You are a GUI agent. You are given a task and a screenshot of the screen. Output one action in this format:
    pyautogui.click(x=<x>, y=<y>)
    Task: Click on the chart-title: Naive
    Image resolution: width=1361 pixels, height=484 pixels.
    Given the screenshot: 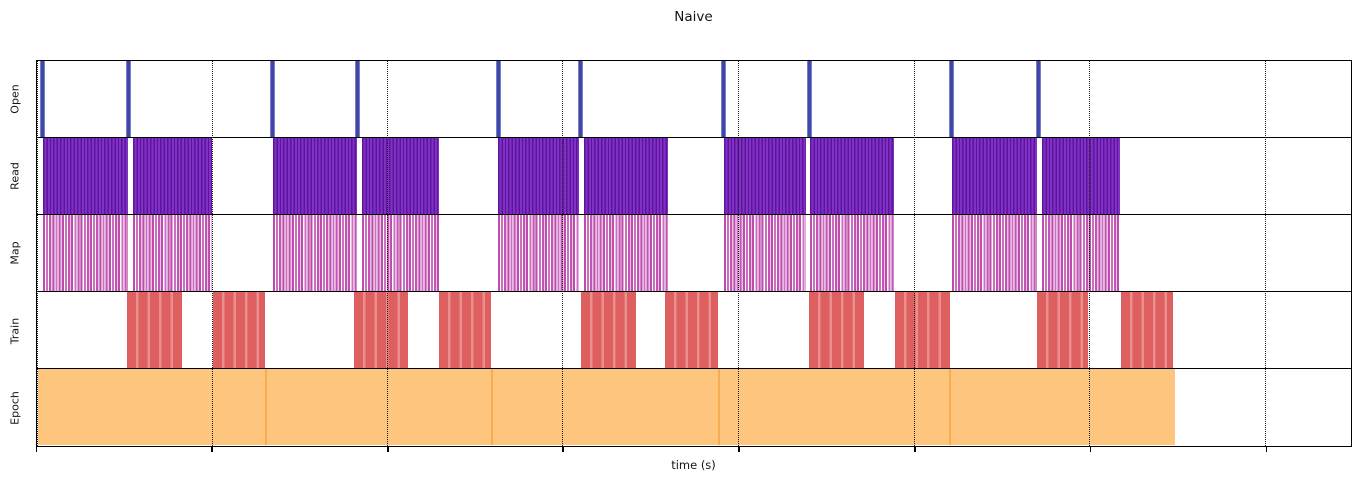 What is the action you would take?
    pyautogui.click(x=693, y=17)
    